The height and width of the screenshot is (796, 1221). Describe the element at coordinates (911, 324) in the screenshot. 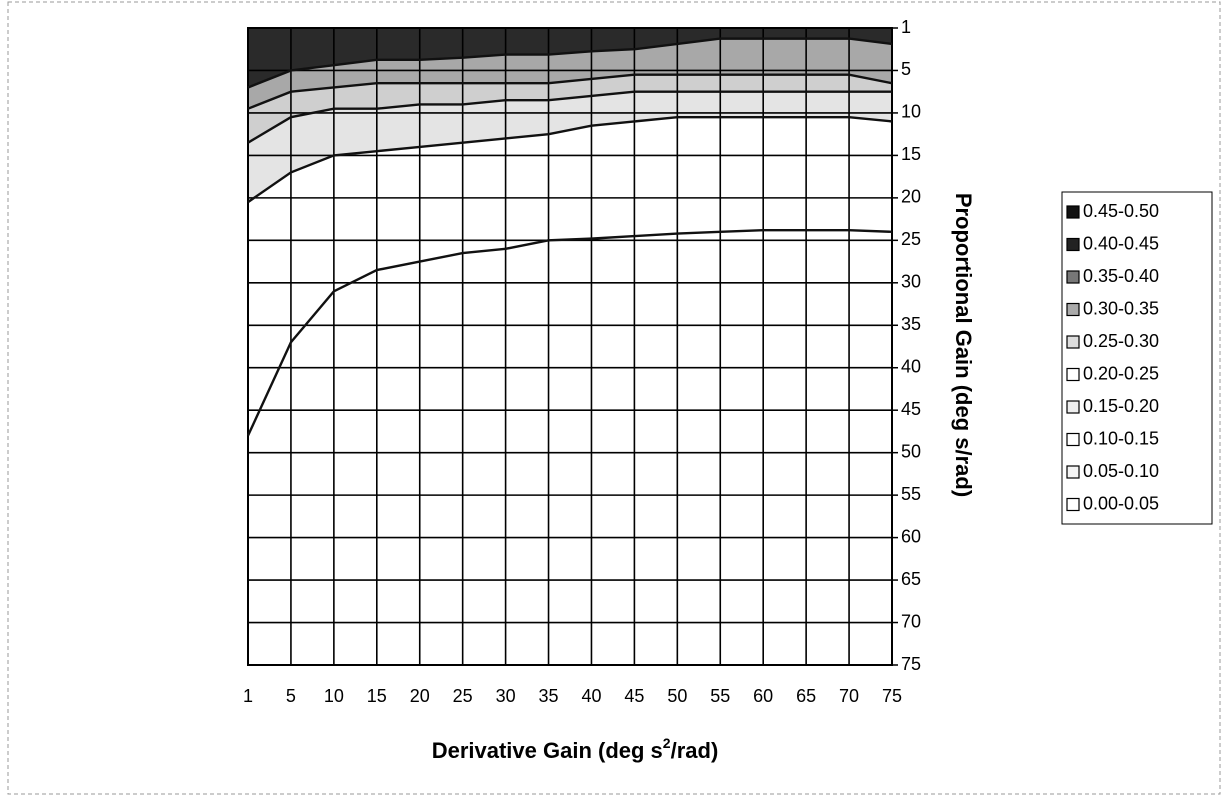

I see `y-tick-label: 35` at that location.